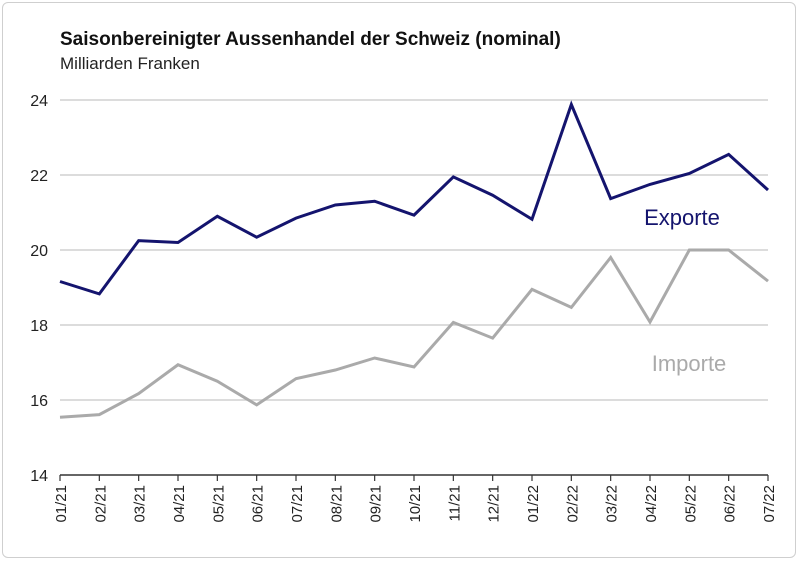  Describe the element at coordinates (39, 326) in the screenshot. I see `y-tick-label: 18` at that location.